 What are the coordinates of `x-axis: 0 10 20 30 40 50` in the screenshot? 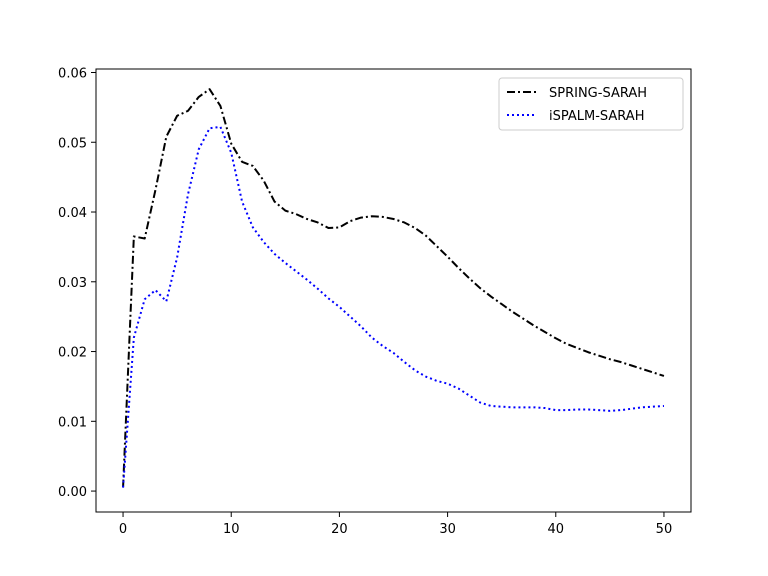 It's located at (395, 524).